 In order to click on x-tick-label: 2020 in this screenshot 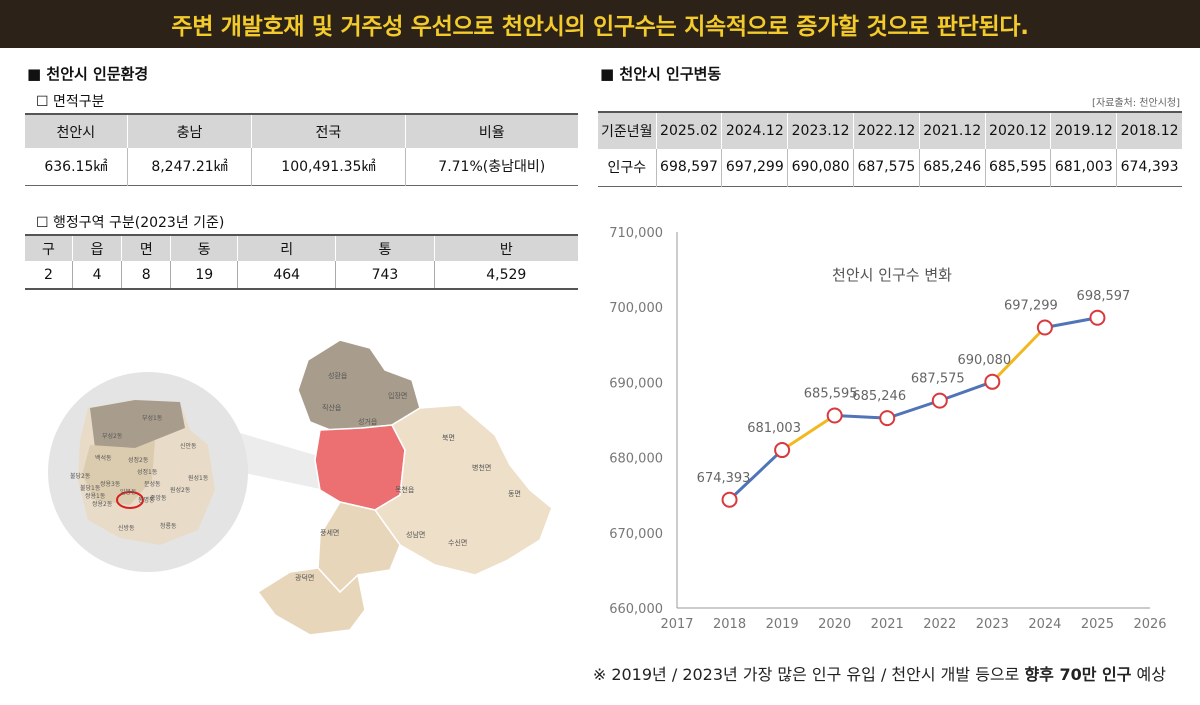, I will do `click(834, 624)`.